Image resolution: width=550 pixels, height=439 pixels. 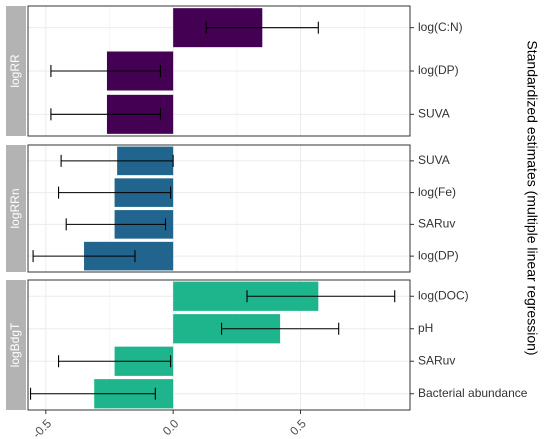 I want to click on y-tick-label: Bacterial abundance, so click(x=473, y=393).